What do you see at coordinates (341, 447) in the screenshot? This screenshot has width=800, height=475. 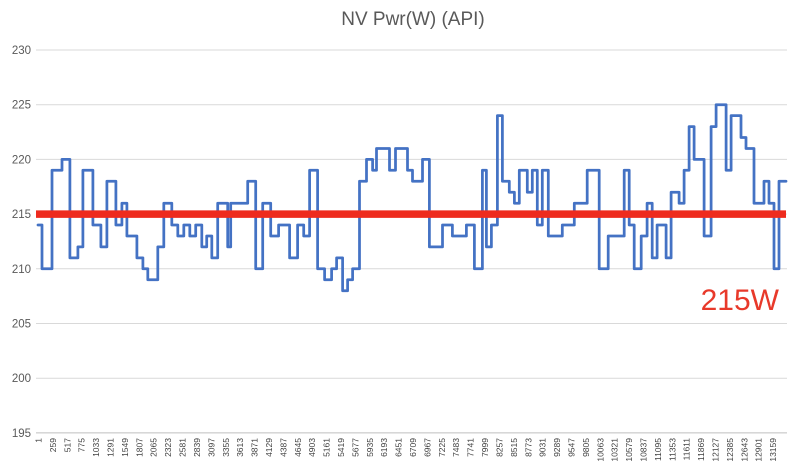 I see `x-axis-tick-label: 5419` at bounding box center [341, 447].